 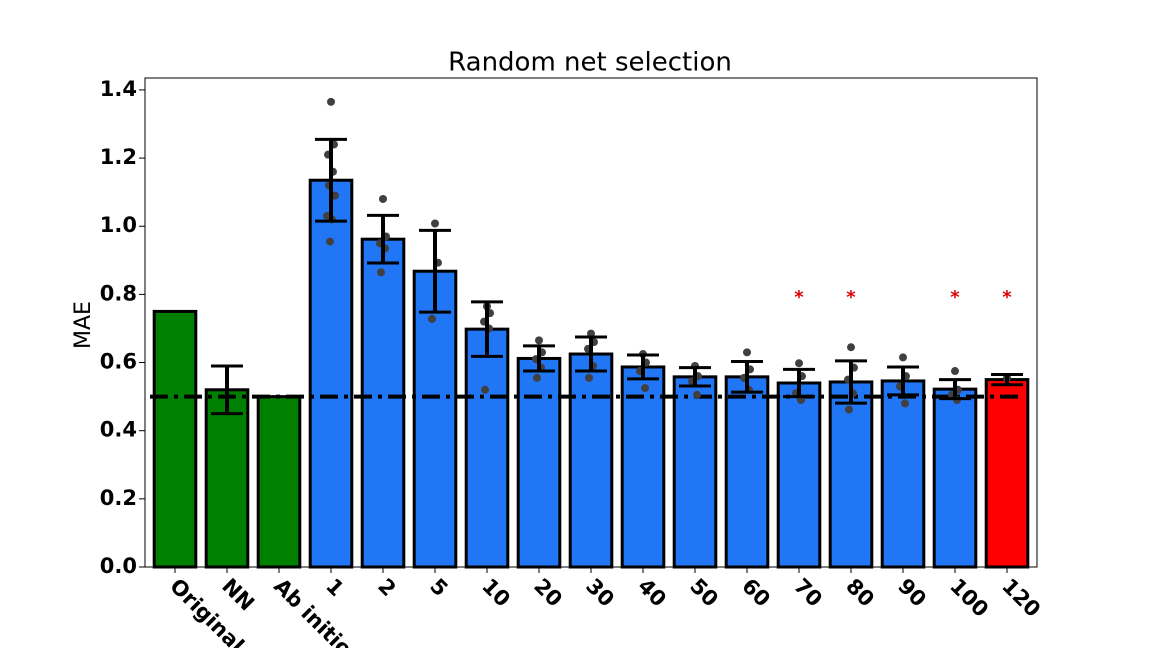 I want to click on chart-title: Random net selection, so click(x=590, y=63).